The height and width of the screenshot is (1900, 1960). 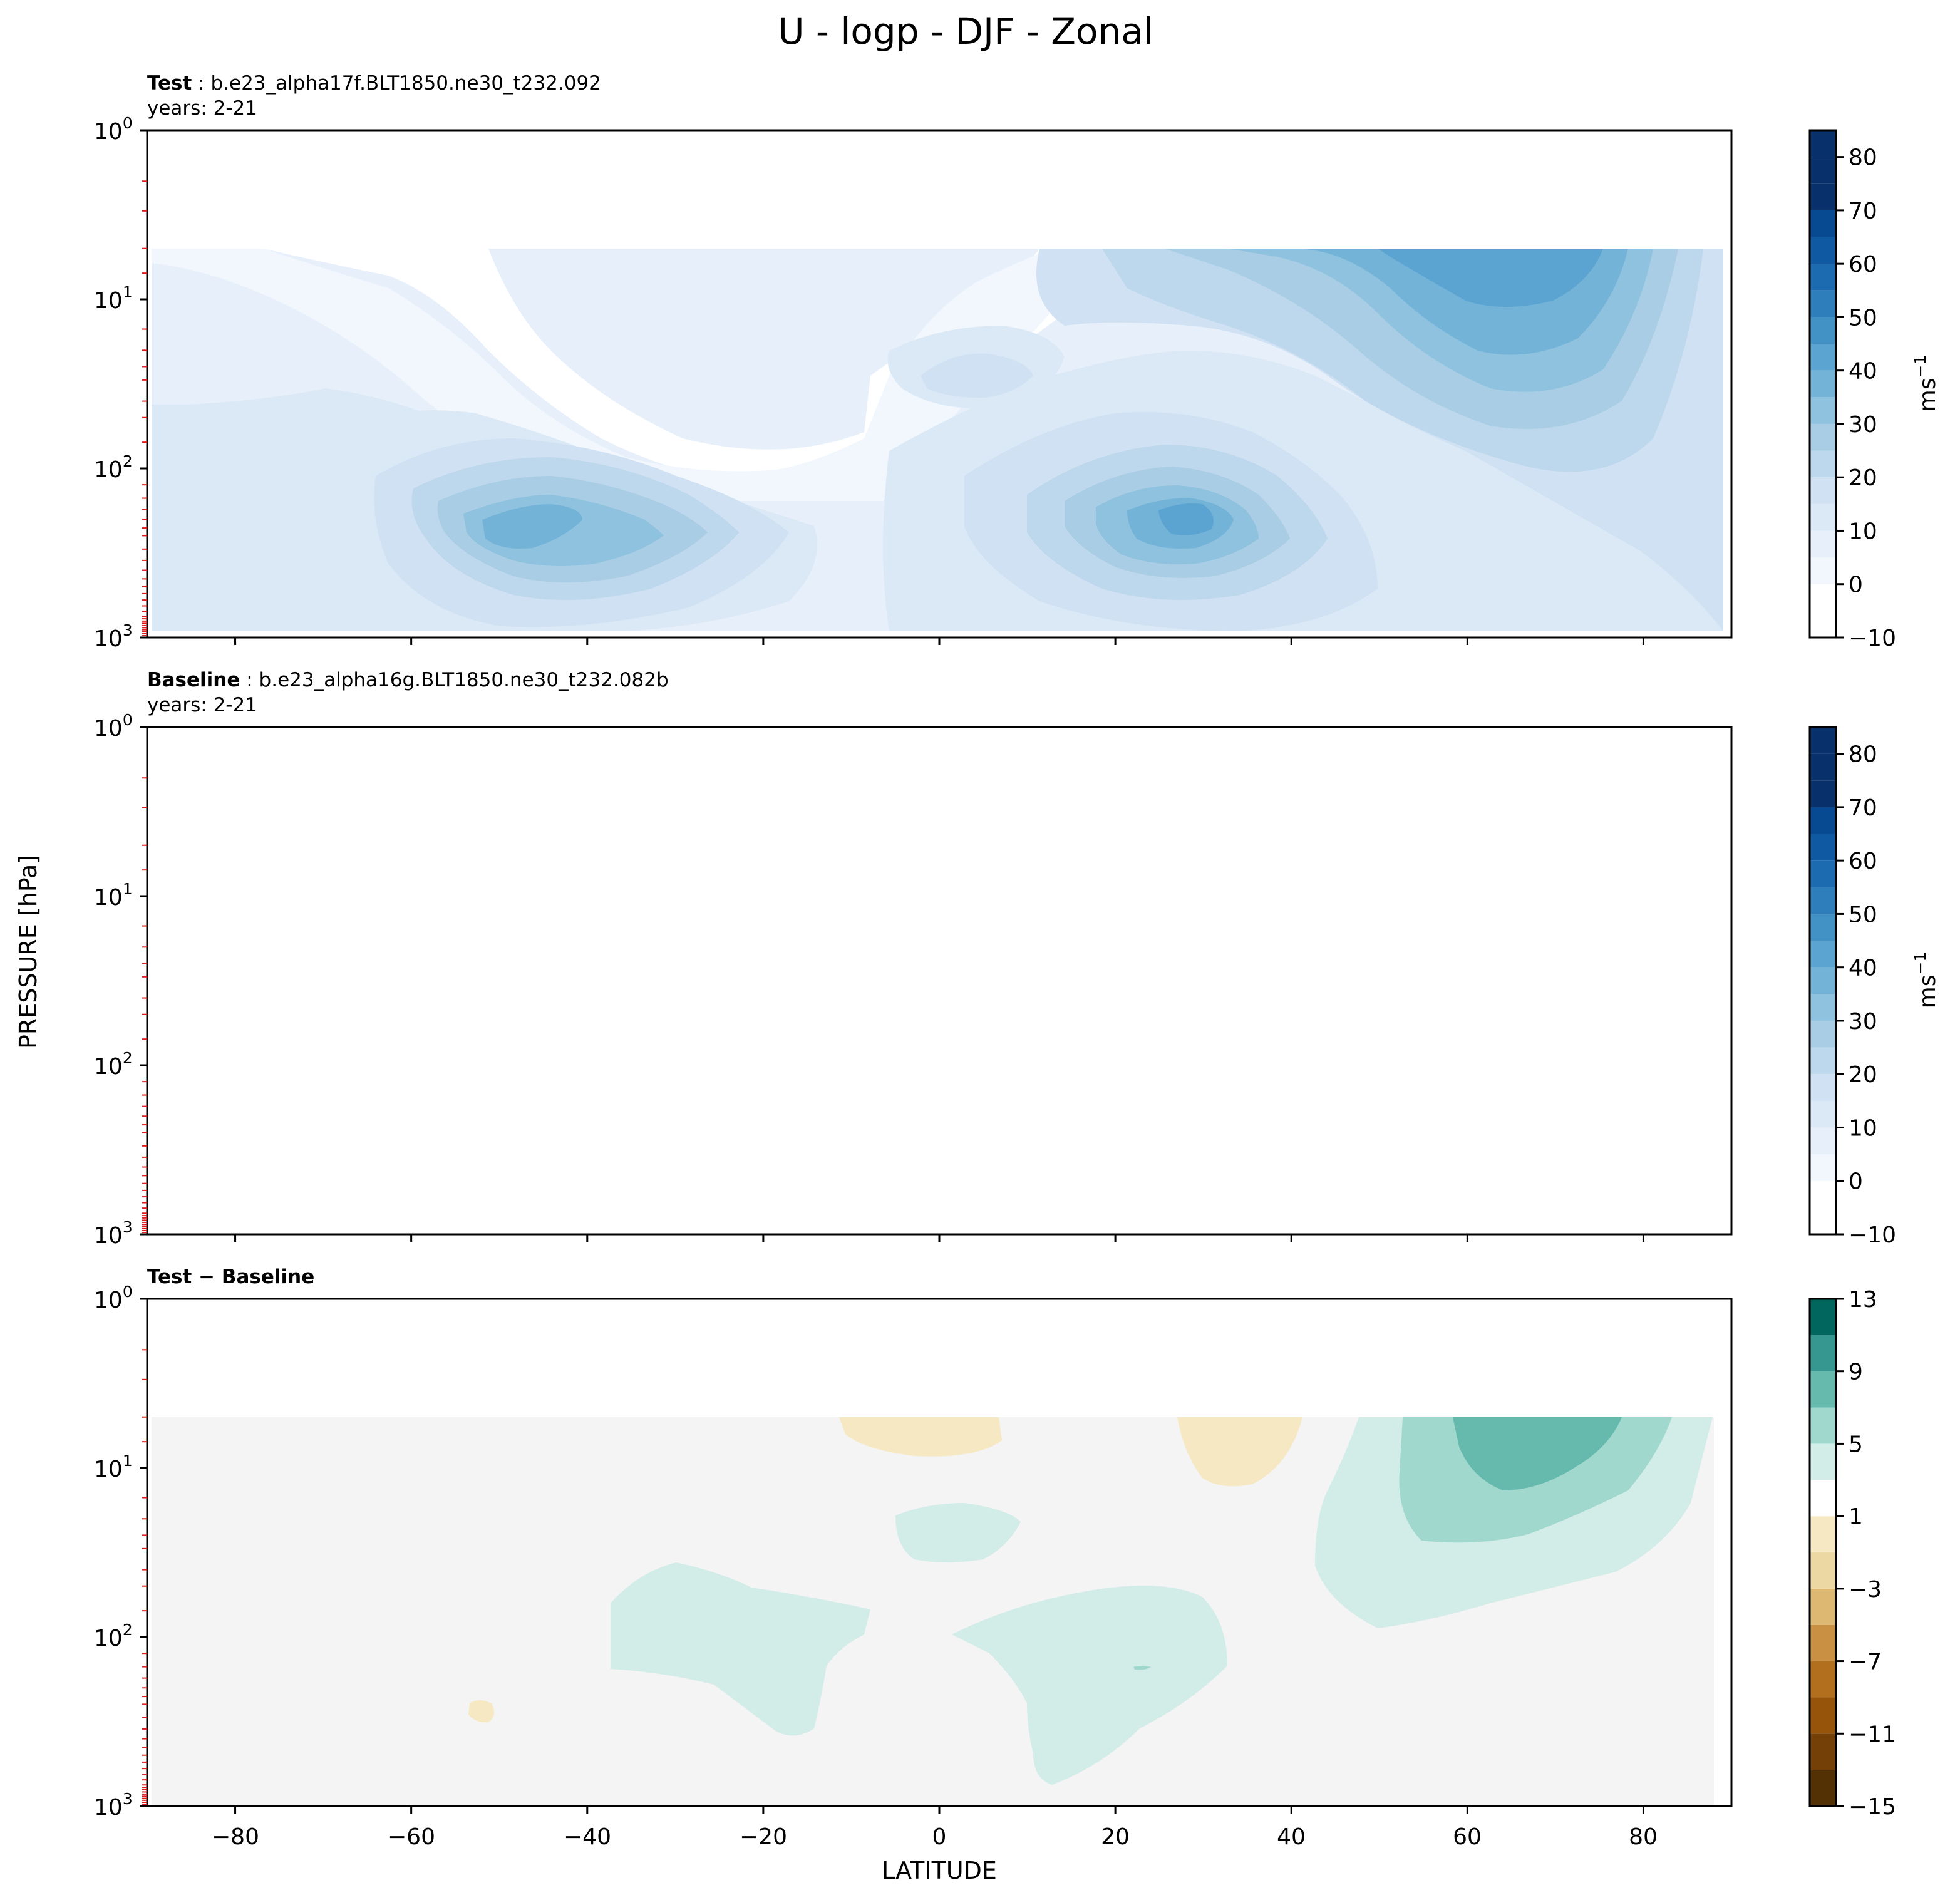 What do you see at coordinates (1856, 1372) in the screenshot?
I see `colorbar-tick-label: 9` at bounding box center [1856, 1372].